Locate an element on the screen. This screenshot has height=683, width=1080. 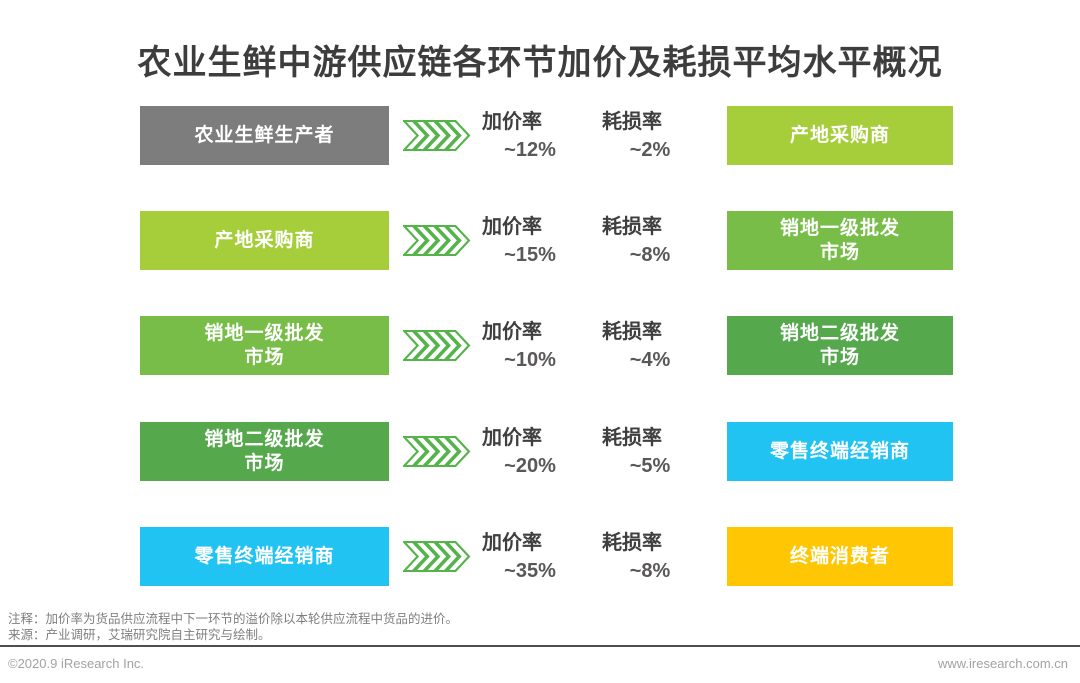
footer-website: www.iresearch.com.cn is located at coordinates (1002, 663).